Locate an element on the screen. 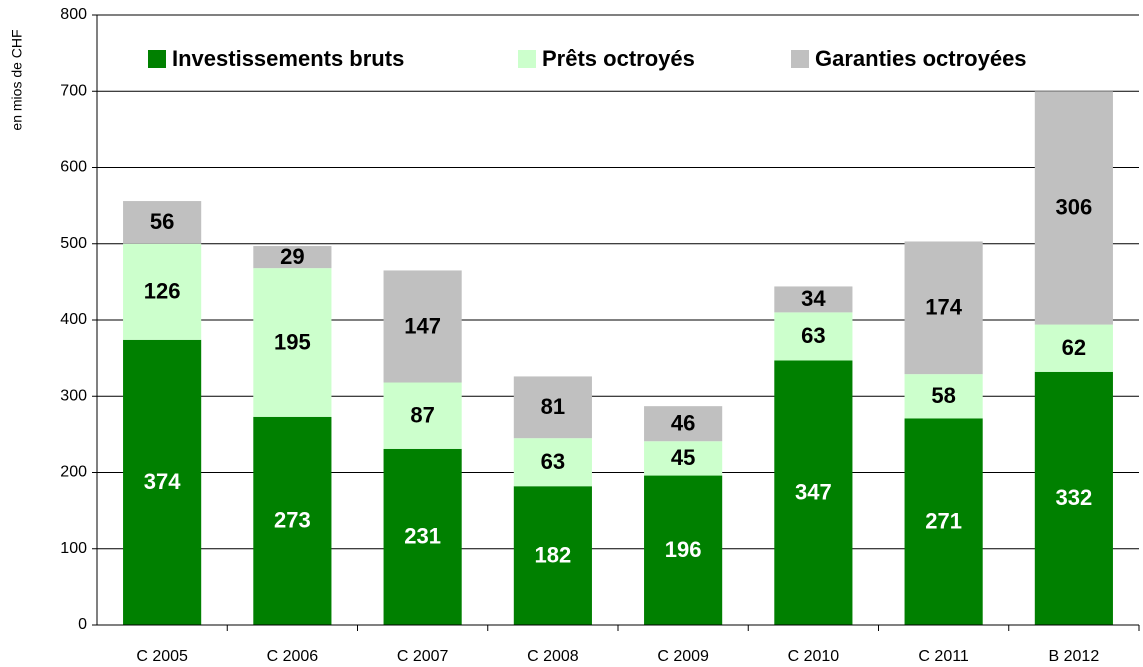 This screenshot has width=1143, height=667. data-label: 58 is located at coordinates (943, 395).